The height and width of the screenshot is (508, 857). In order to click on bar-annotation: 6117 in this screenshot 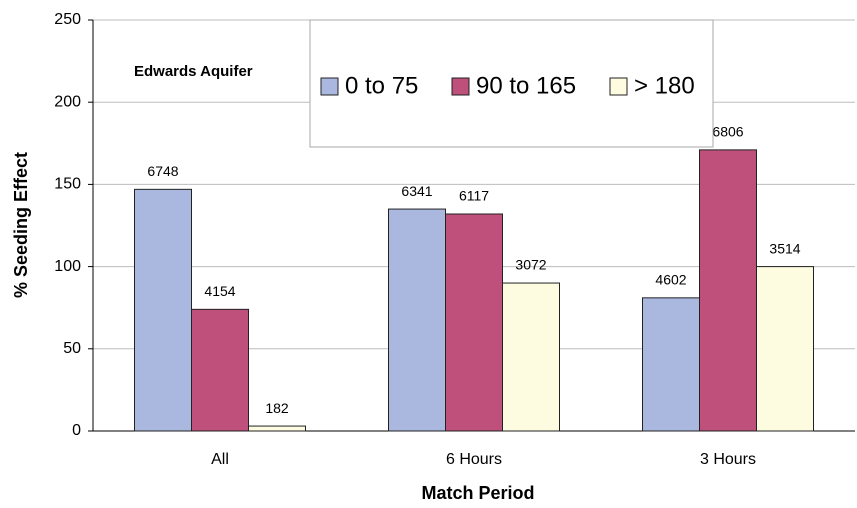, I will do `click(474, 196)`.